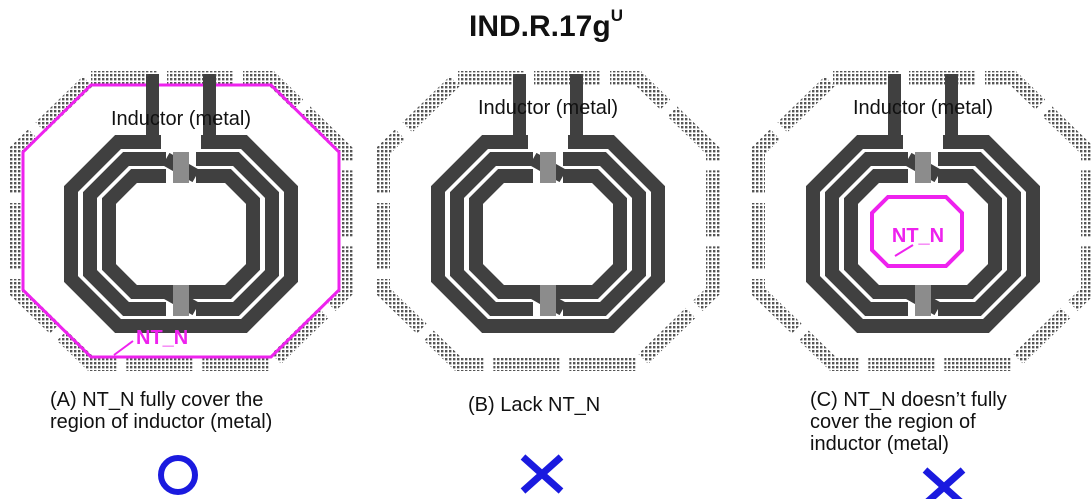  I want to click on caption-b: (B) Lack NT_N, so click(534, 405).